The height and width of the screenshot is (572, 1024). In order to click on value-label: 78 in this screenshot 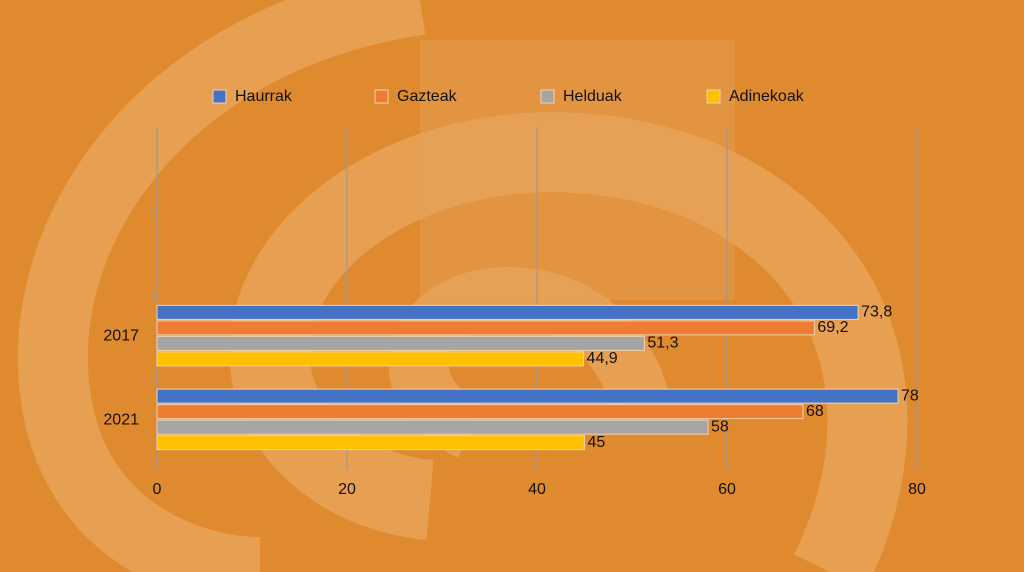, I will do `click(910, 395)`.